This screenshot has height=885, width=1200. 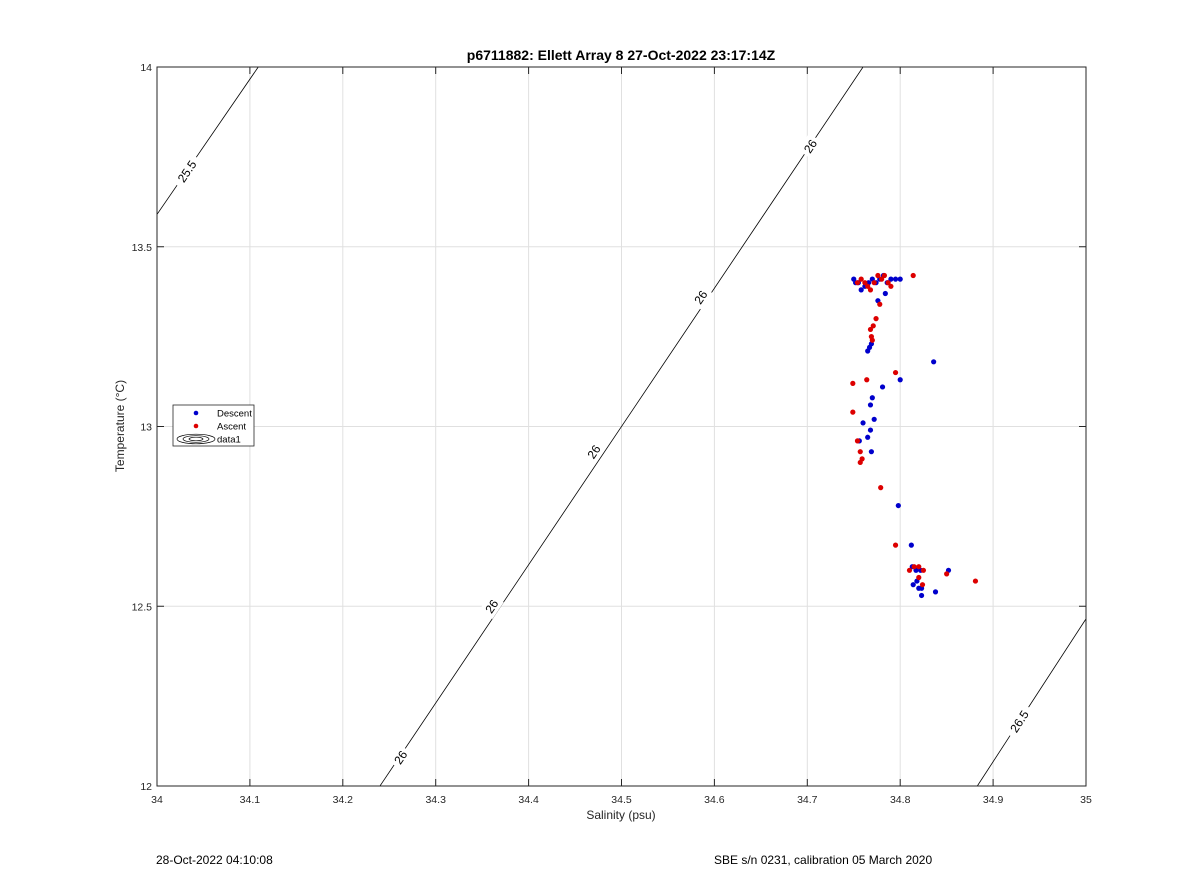 What do you see at coordinates (231, 427) in the screenshot?
I see `legend-ascent-label: Ascent` at bounding box center [231, 427].